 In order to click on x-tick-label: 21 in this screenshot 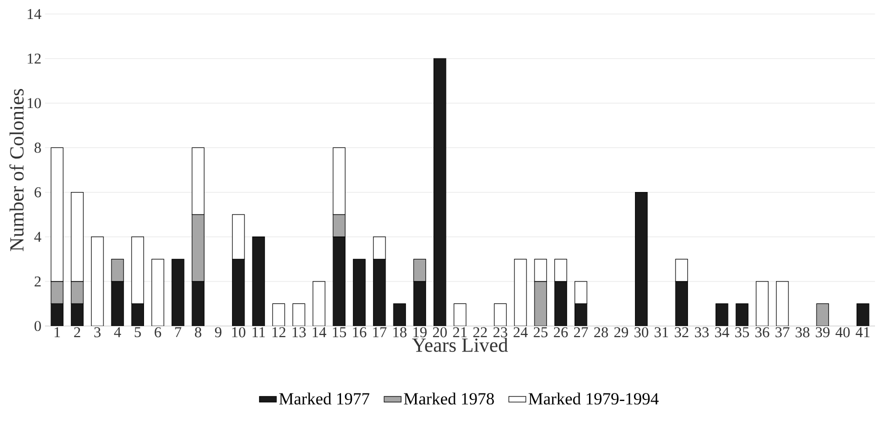, I will do `click(460, 332)`.